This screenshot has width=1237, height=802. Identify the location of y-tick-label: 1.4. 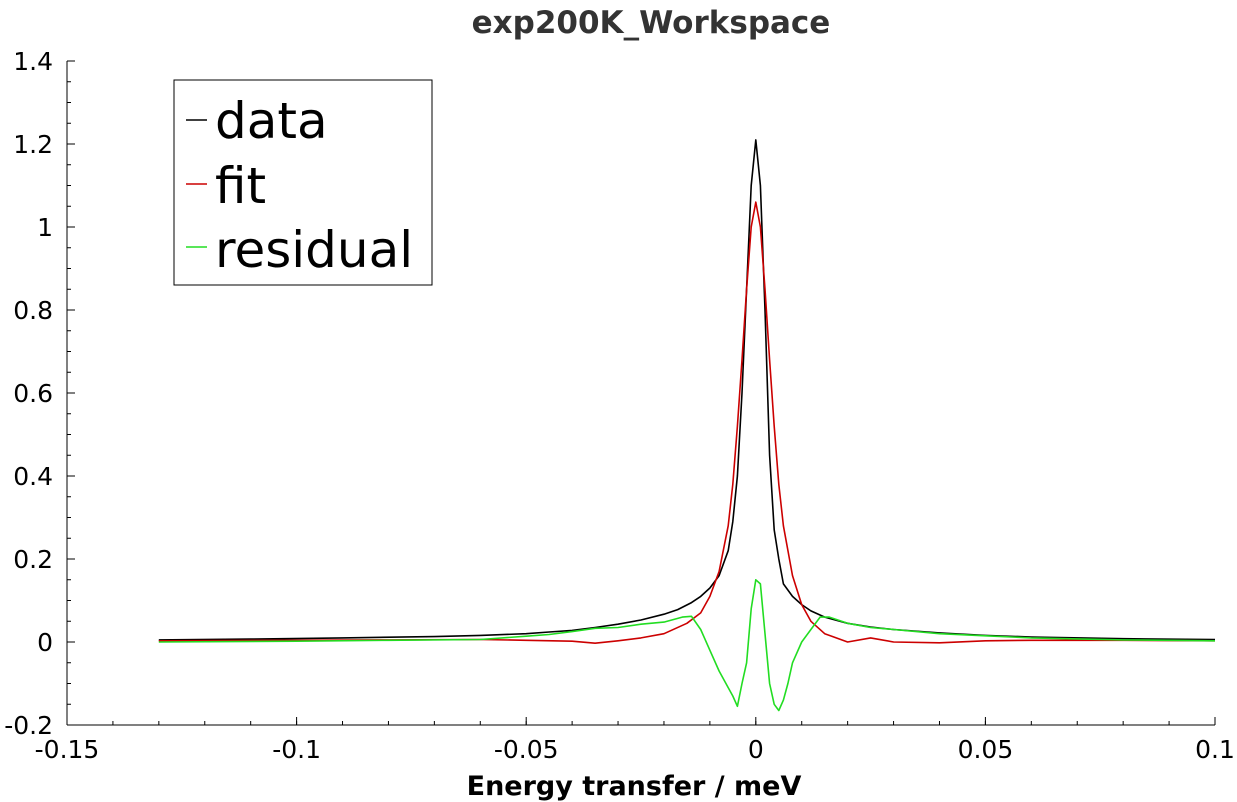
(33, 61).